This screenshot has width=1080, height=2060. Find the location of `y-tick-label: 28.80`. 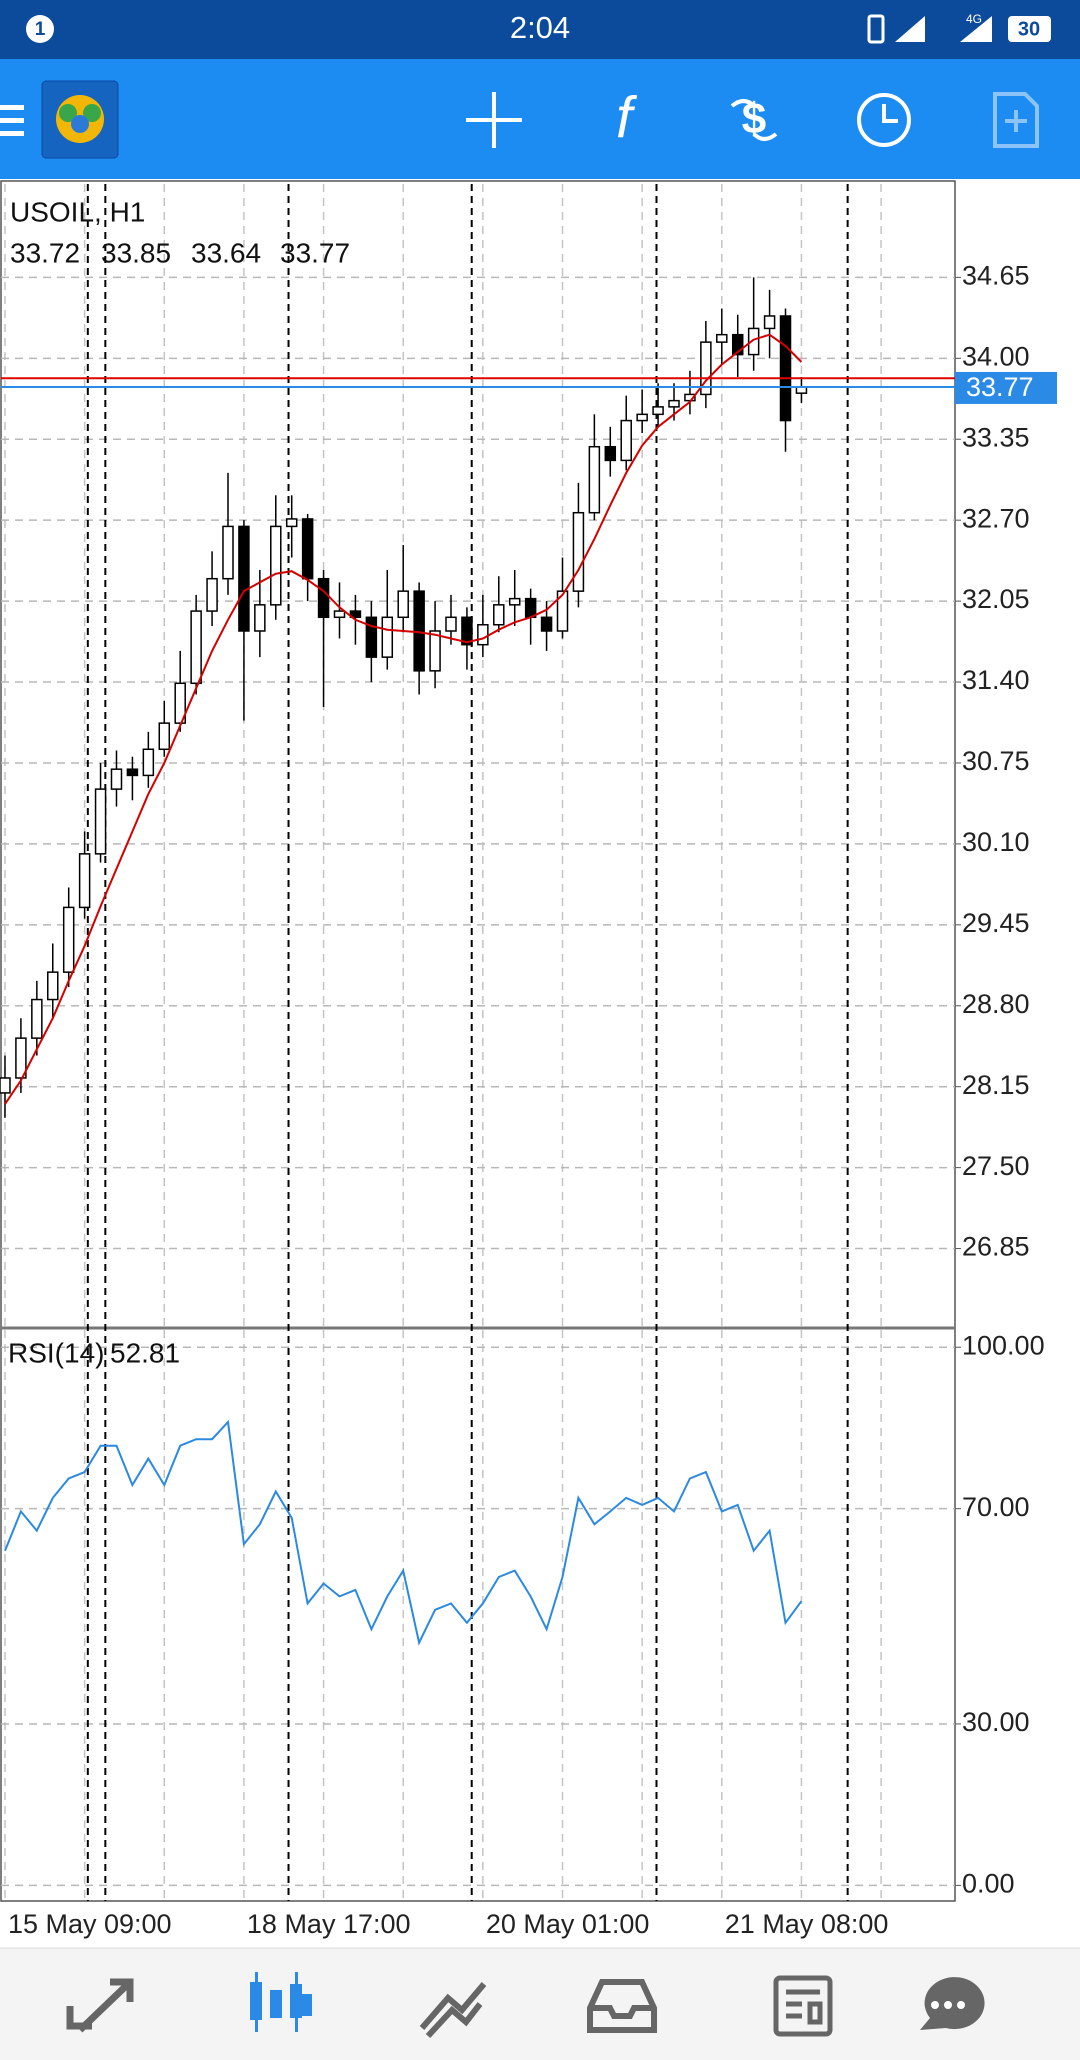

y-tick-label: 28.80 is located at coordinates (996, 1004).